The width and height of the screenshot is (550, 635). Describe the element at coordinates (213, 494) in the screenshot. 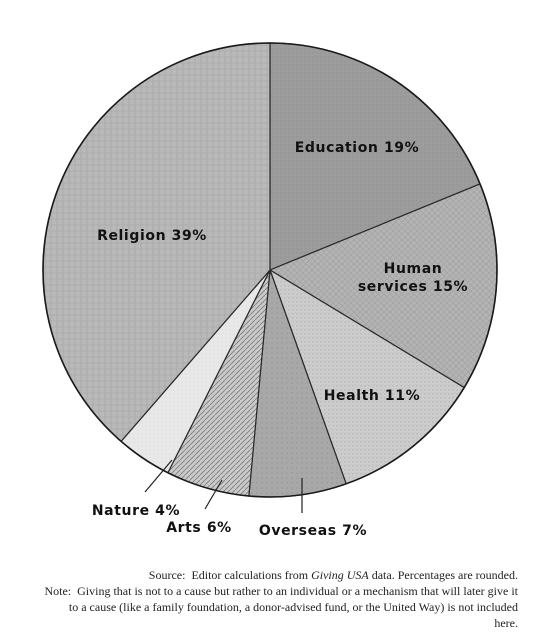

I see `leader-line-arts` at that location.